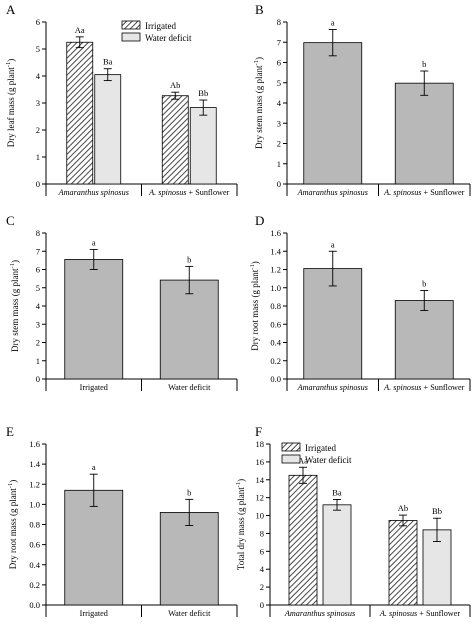 Image resolution: width=474 pixels, height=625 pixels. I want to click on legend-label: Irrigated, so click(160, 26).